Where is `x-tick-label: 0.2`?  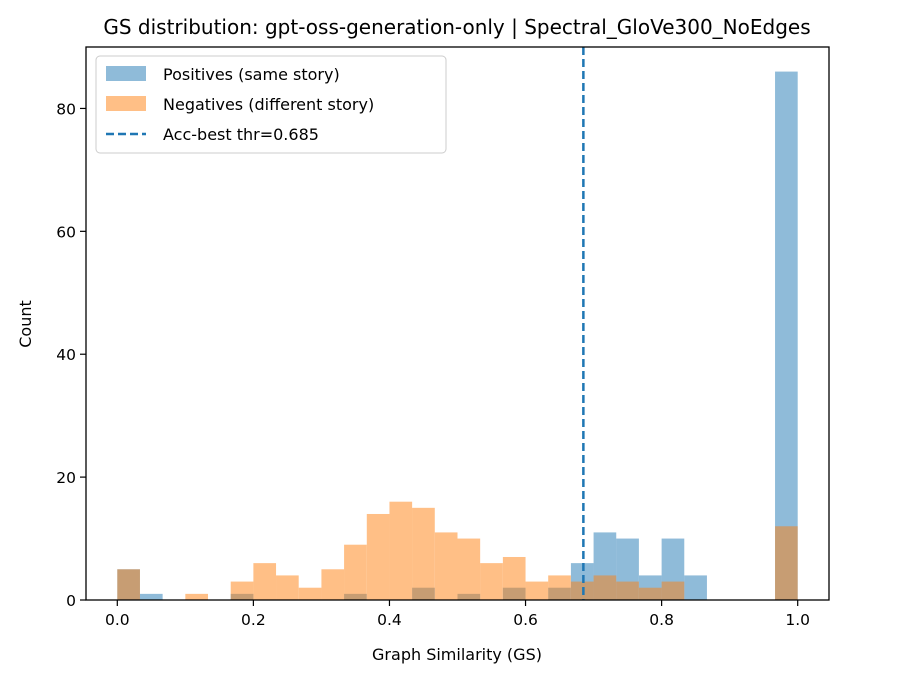
x-tick-label: 0.2 is located at coordinates (253, 620).